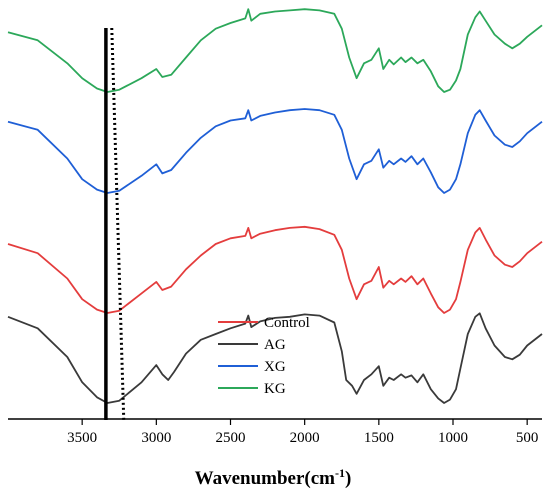 The image size is (550, 498). Describe the element at coordinates (265, 478) in the screenshot. I see `x-axis-title-main: Wavenumber(cm` at that location.